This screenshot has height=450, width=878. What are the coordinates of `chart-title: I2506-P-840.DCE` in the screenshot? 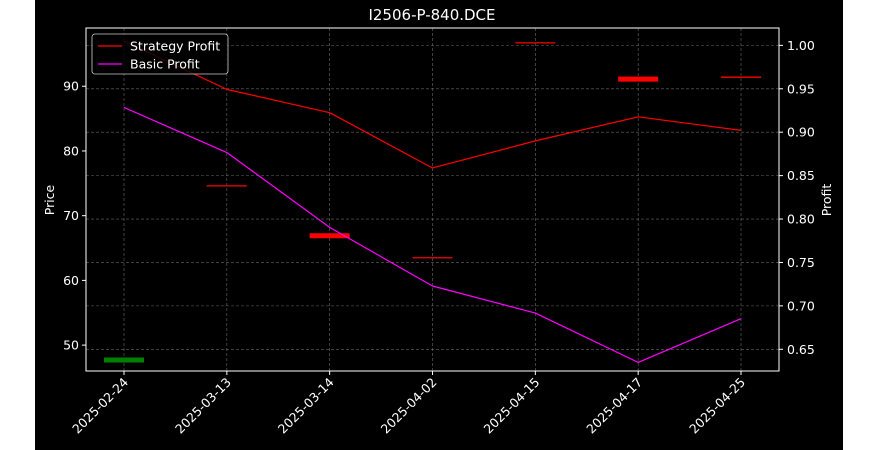 It's located at (431, 15).